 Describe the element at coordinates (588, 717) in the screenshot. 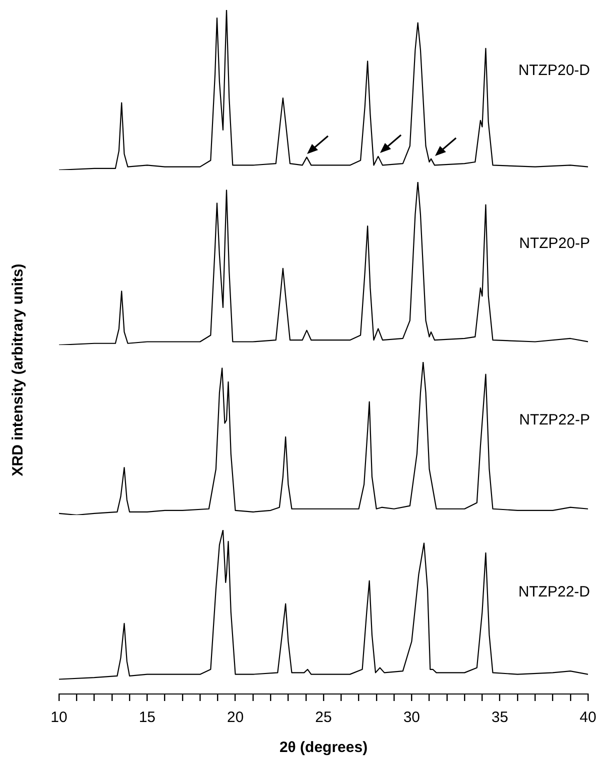

I see `x-tick-label: 40` at that location.